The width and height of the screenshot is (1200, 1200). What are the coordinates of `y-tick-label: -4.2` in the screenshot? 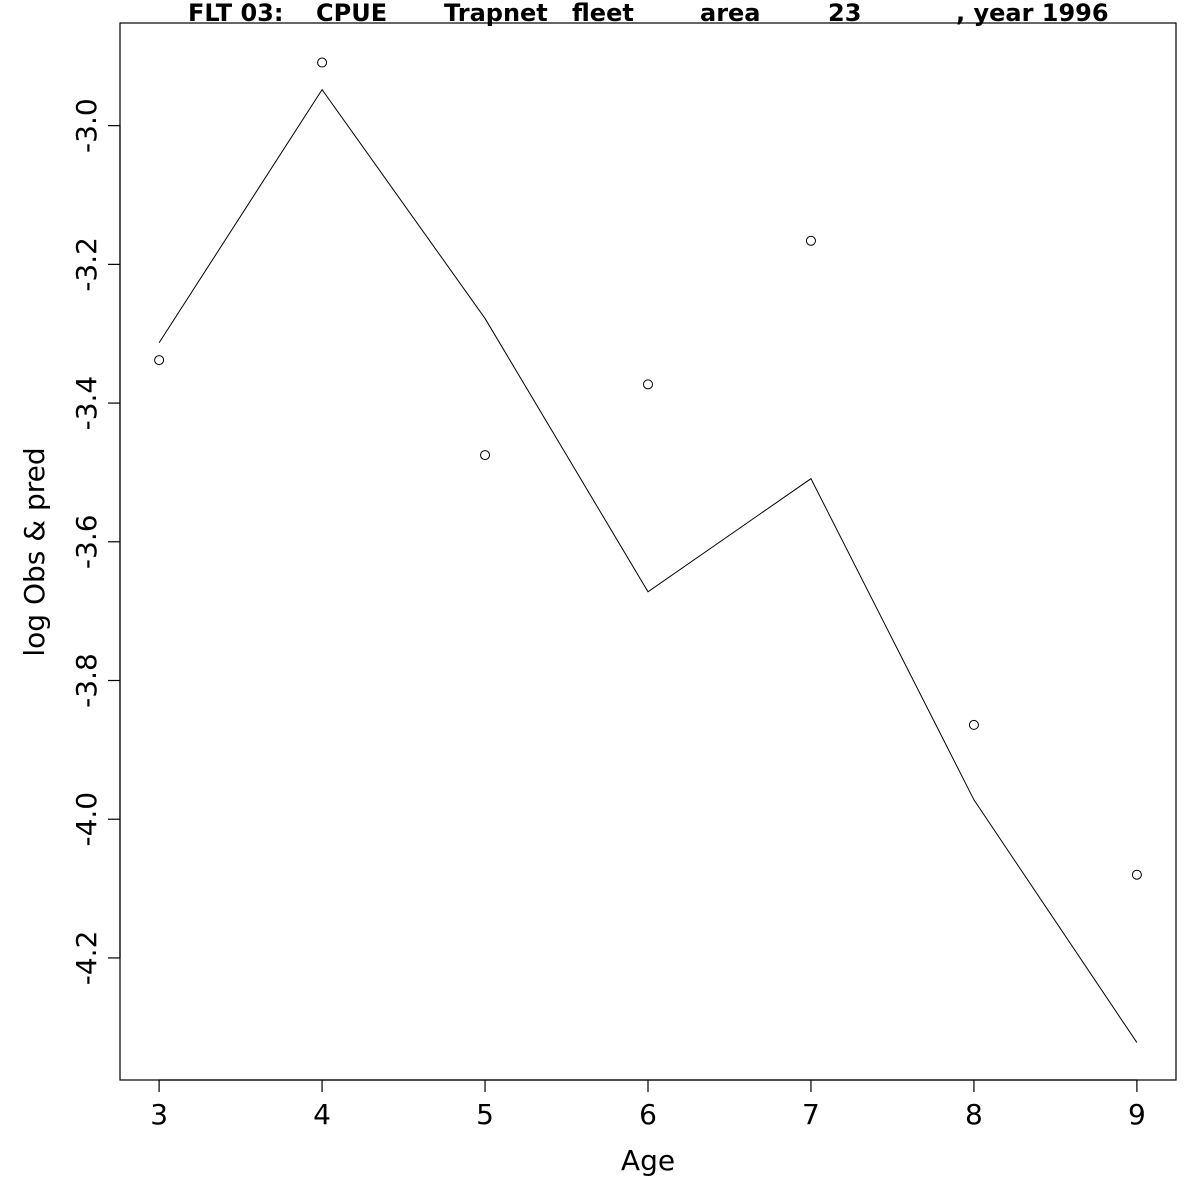 It's located at (86, 958).